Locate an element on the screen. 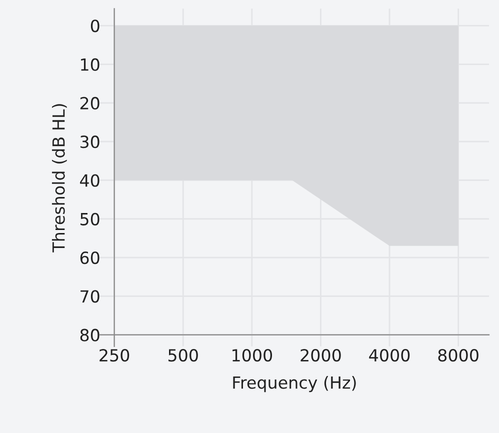  y-tick-label: 80 is located at coordinates (90, 335).